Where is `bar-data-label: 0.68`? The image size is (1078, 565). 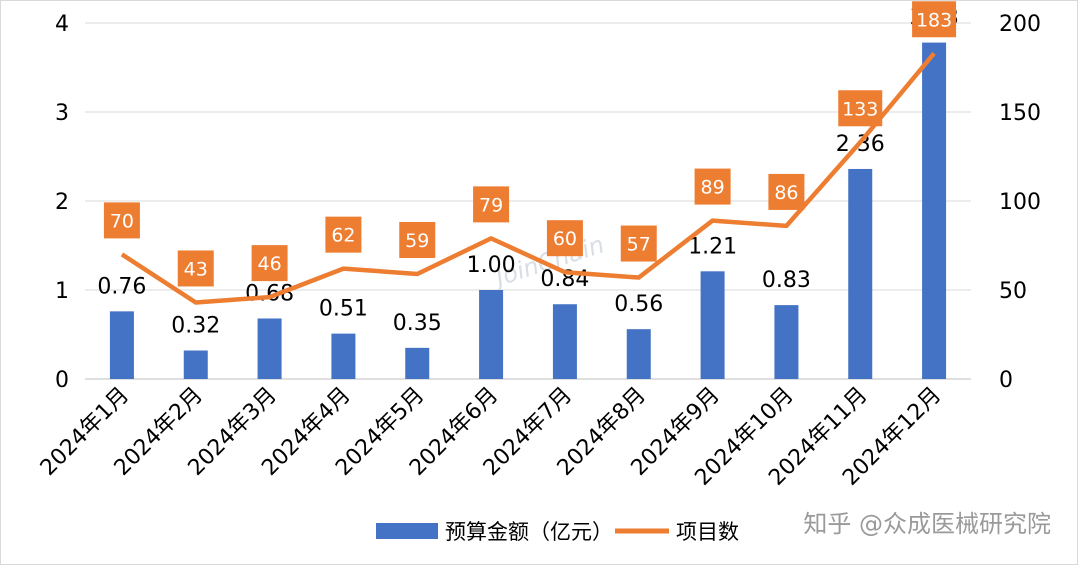
bar-data-label: 0.68 is located at coordinates (269, 293).